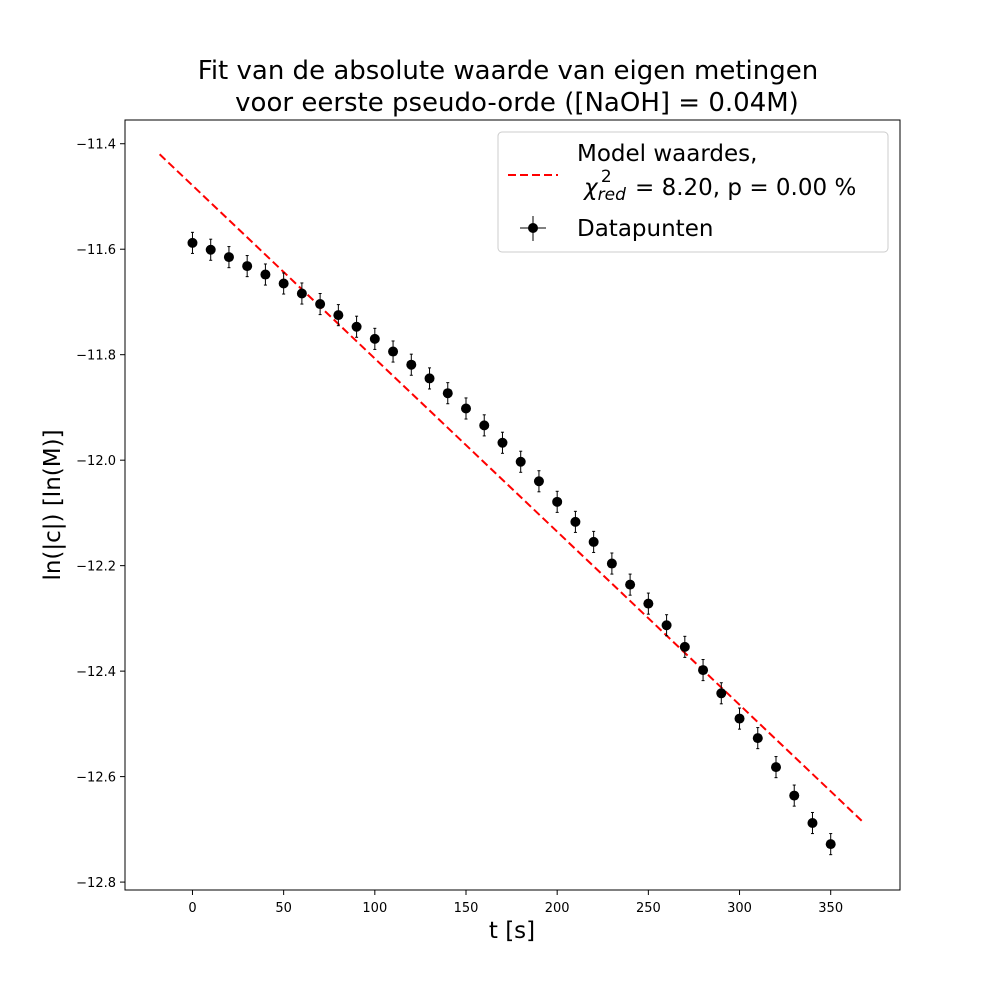 Image resolution: width=1000 pixels, height=1000 pixels. Describe the element at coordinates (466, 908) in the screenshot. I see `x-tick-label: 150` at that location.